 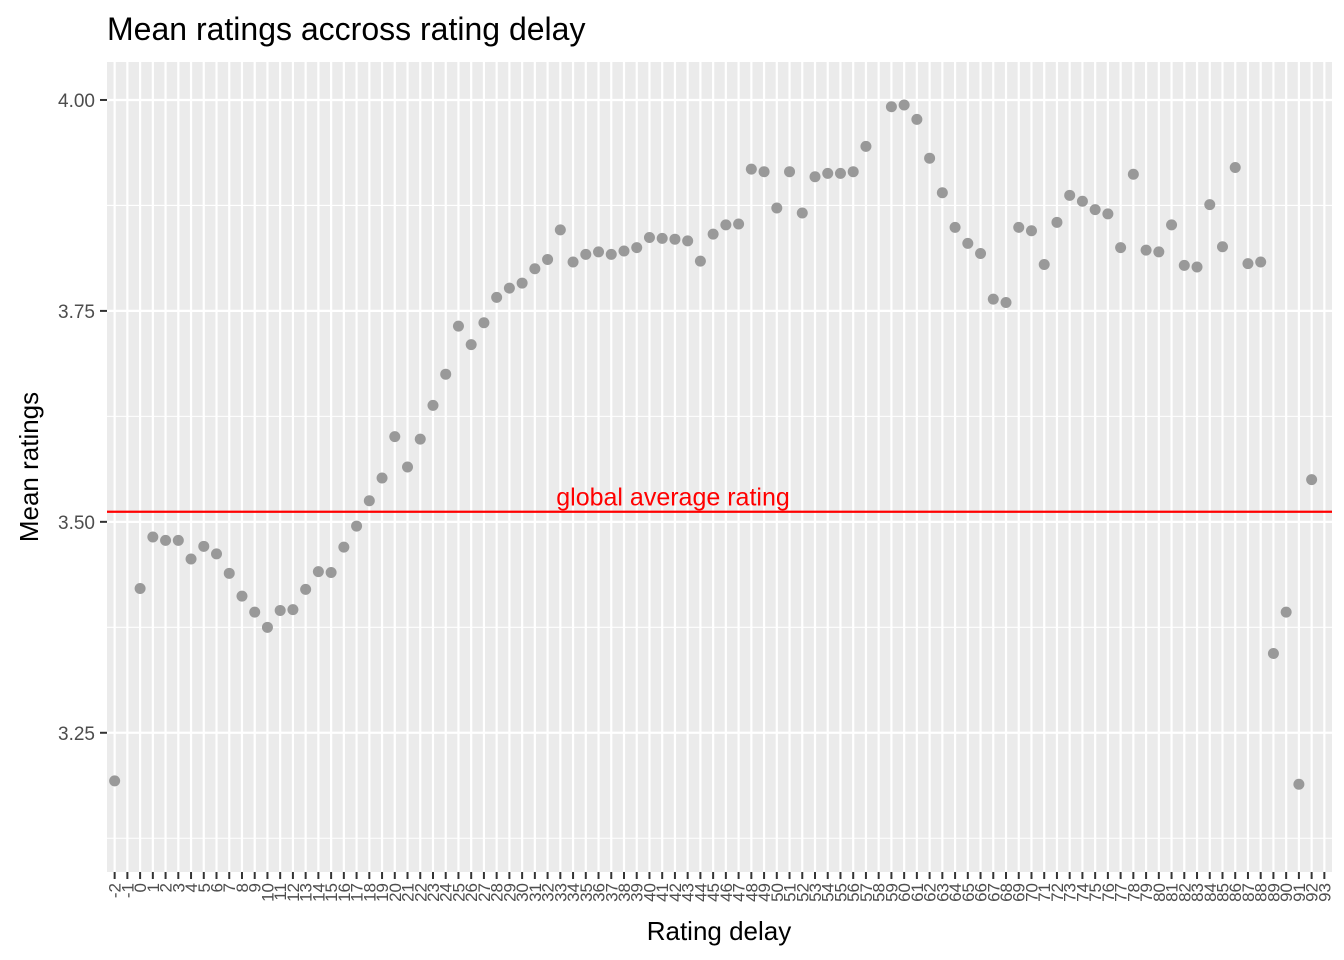 I want to click on x-tick-label: 90, so click(x=1286, y=892).